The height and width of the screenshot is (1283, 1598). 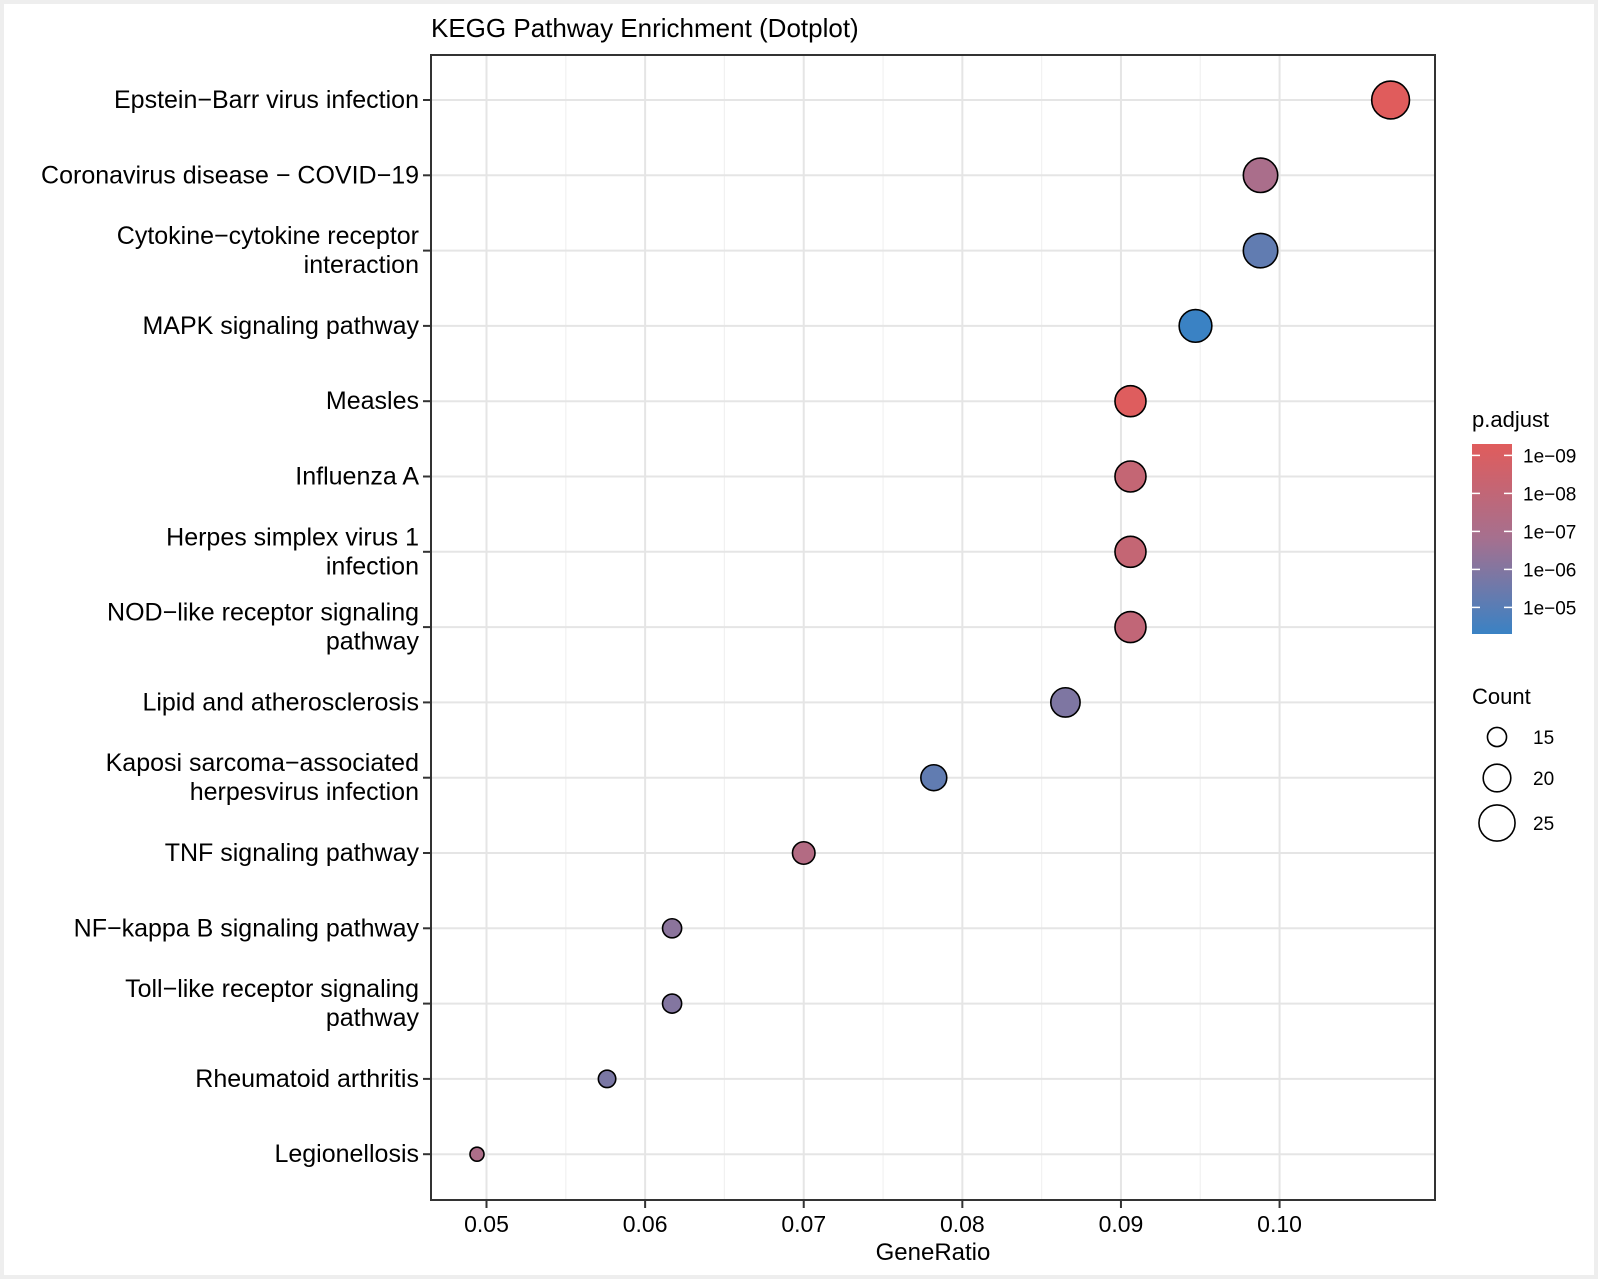 I want to click on x-tick-label: 0.08, so click(x=962, y=1224).